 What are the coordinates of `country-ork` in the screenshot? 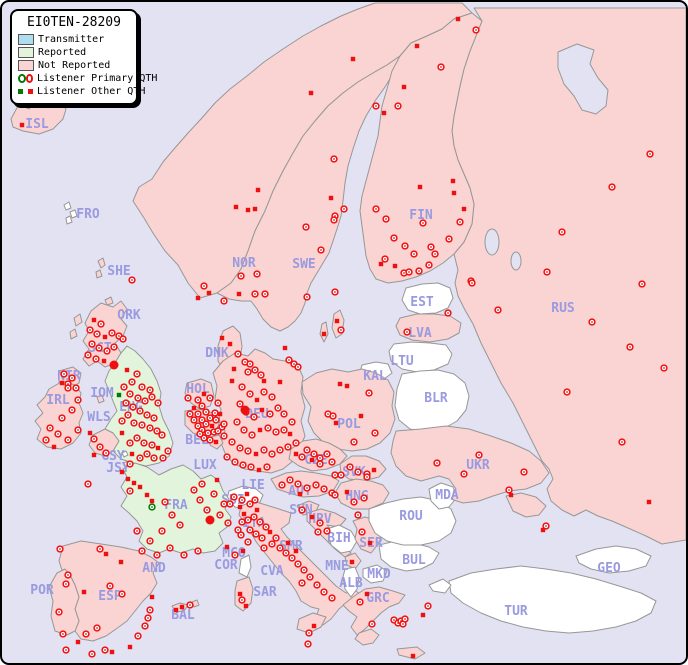 It's located at (109, 301).